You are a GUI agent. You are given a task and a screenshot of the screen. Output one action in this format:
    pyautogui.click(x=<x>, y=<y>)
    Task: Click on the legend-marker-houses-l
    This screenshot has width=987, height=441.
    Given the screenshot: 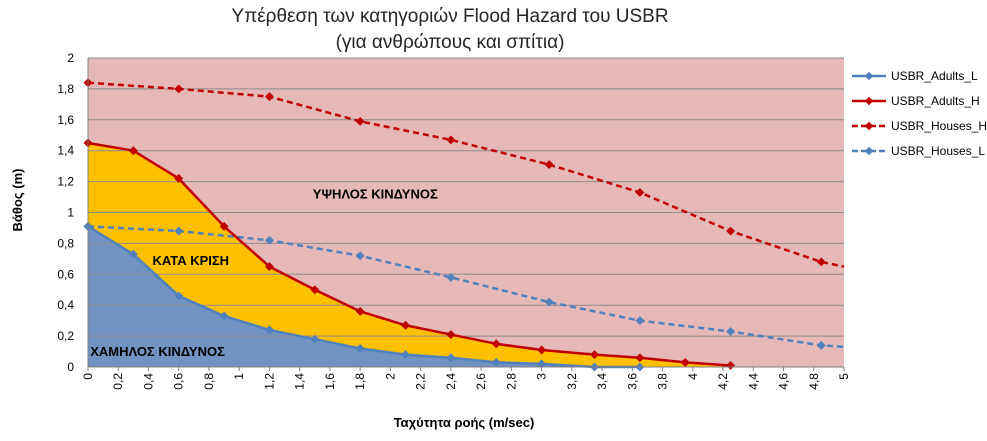 What is the action you would take?
    pyautogui.click(x=869, y=151)
    